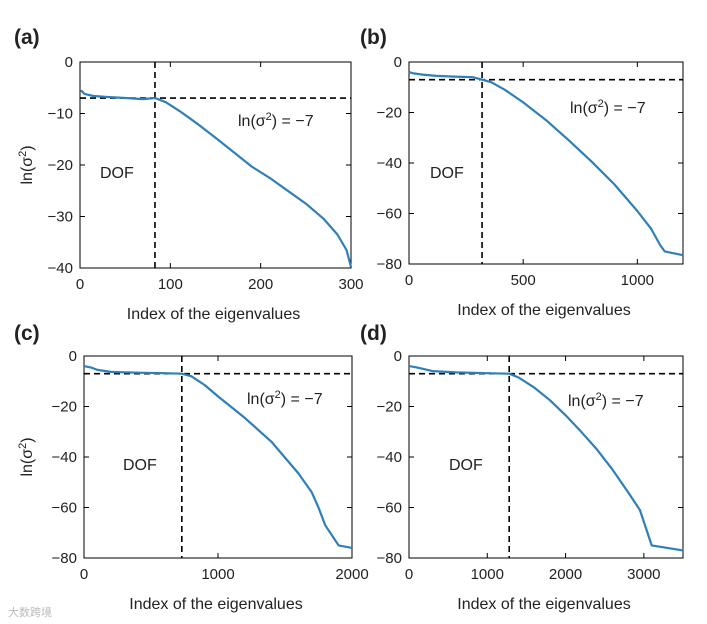 The height and width of the screenshot is (624, 707). I want to click on panel-label-b: (b), so click(373, 37).